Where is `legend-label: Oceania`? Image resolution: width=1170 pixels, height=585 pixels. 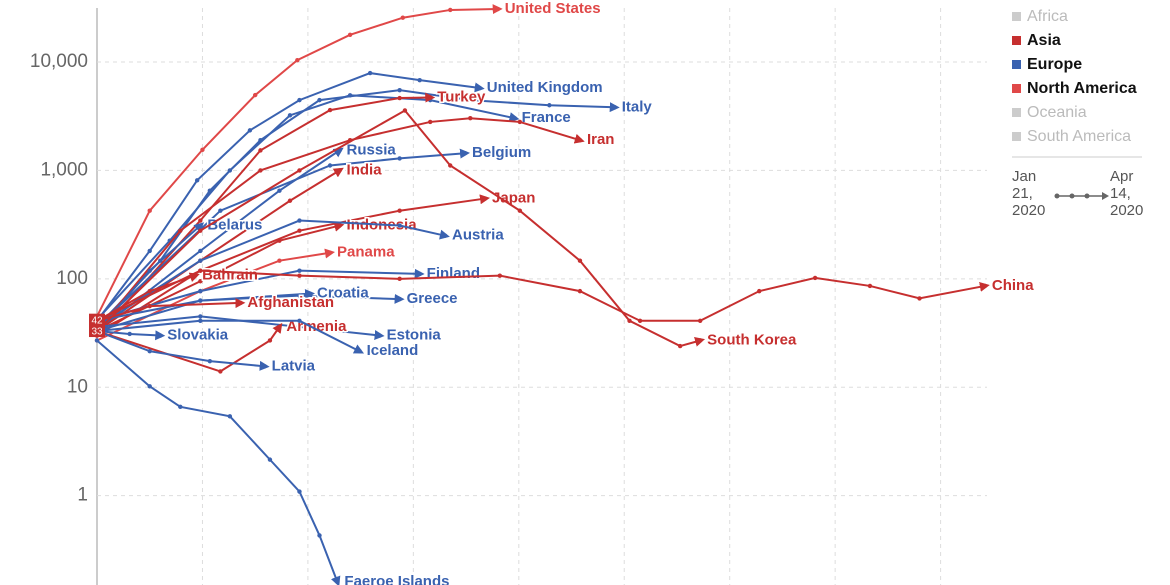 legend-label: Oceania is located at coordinates (1057, 112).